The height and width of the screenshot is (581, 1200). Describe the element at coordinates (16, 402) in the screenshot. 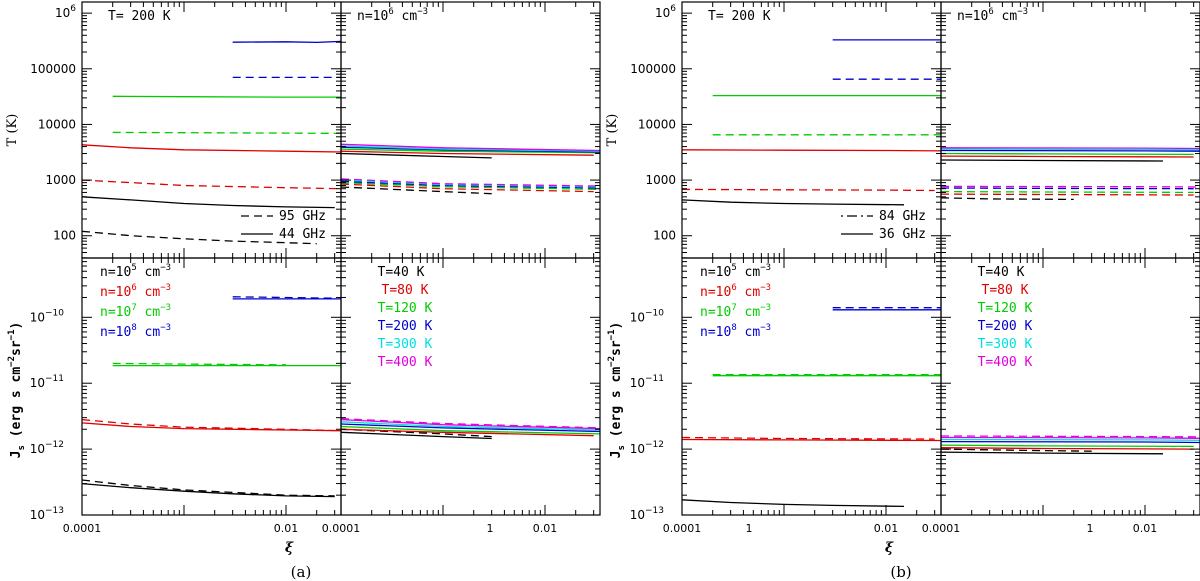

I see `ylabel-units: (erg s cm` at that location.